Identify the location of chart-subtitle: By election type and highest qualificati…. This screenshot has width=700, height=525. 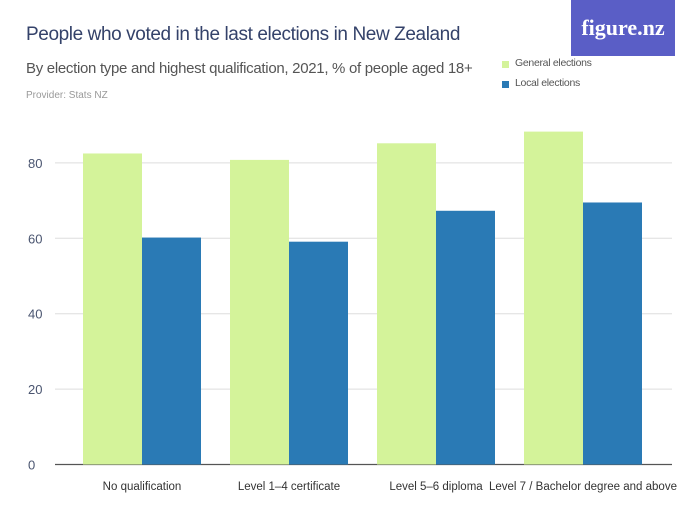
(249, 68).